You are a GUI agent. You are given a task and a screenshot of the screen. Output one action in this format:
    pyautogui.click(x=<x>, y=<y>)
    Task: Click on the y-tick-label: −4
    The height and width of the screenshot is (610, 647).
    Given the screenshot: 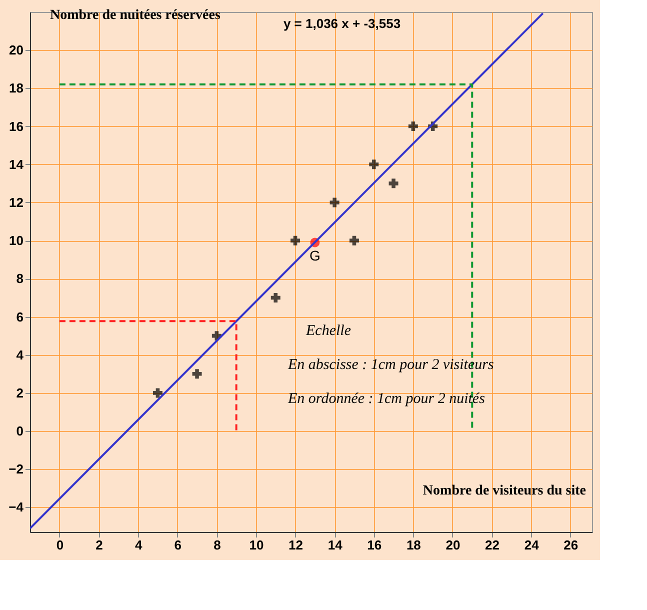 What is the action you would take?
    pyautogui.click(x=16, y=507)
    